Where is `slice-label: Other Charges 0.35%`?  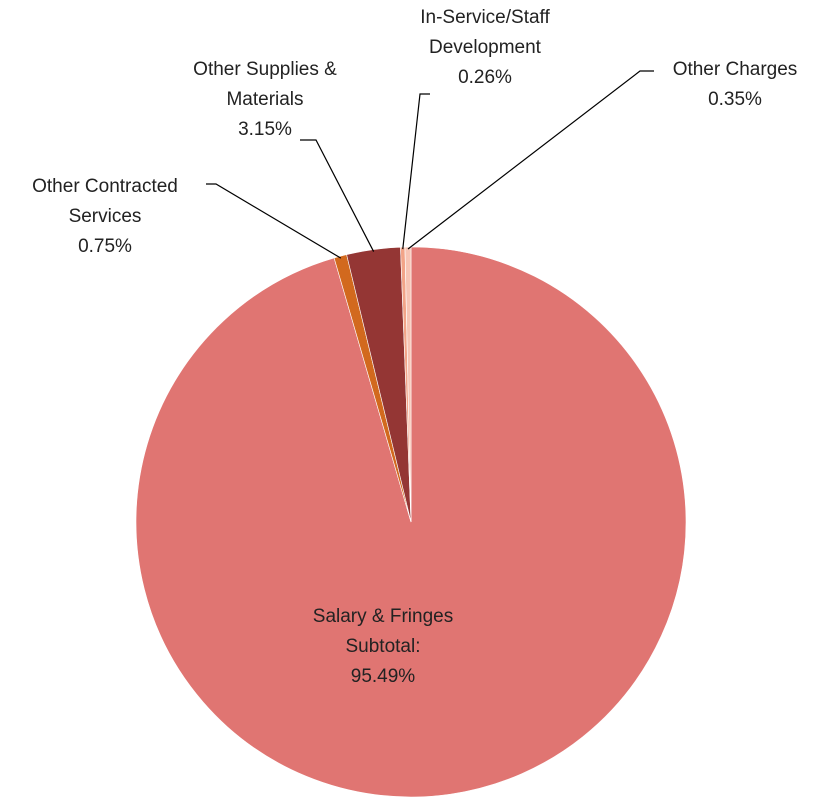 slice-label: Other Charges 0.35% is located at coordinates (731, 85).